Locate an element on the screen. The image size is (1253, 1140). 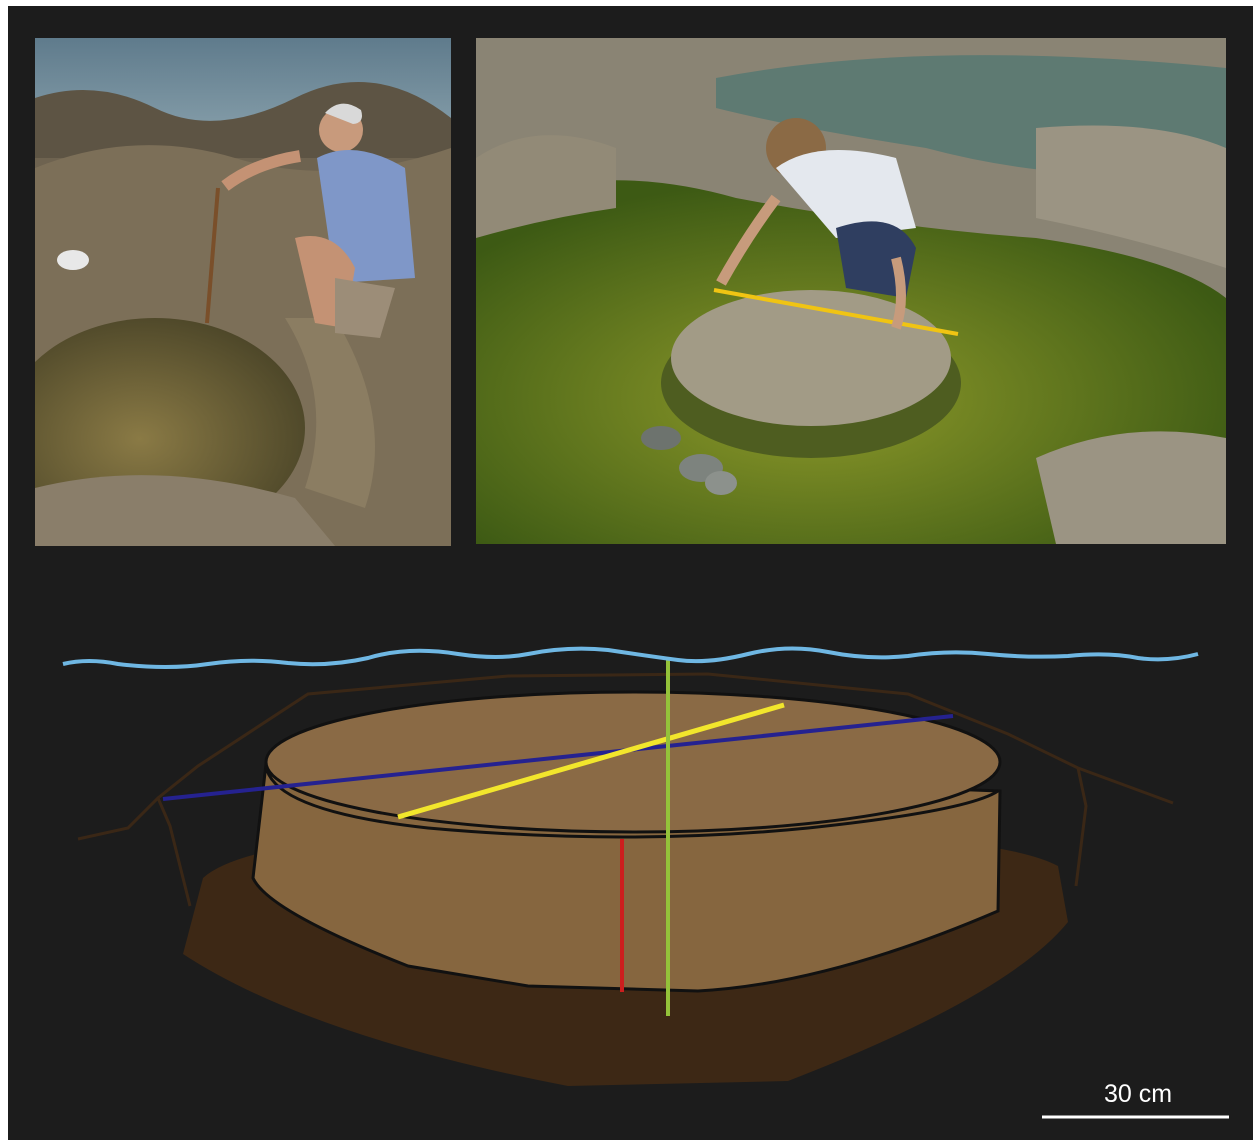
scale-bar-label: 30 cm is located at coordinates (1138, 1094).